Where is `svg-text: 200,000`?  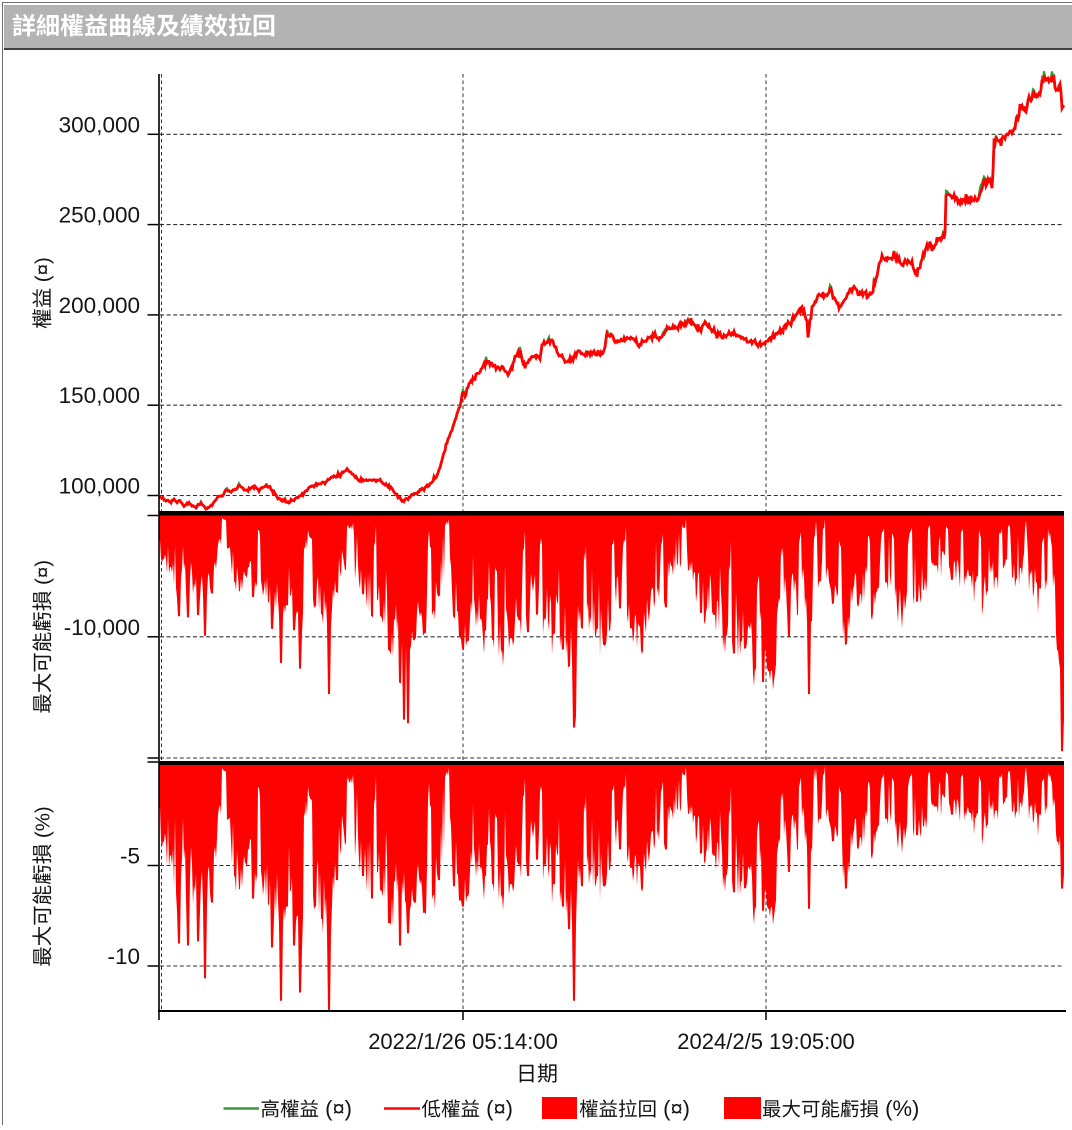 svg-text: 200,000 is located at coordinates (99, 305).